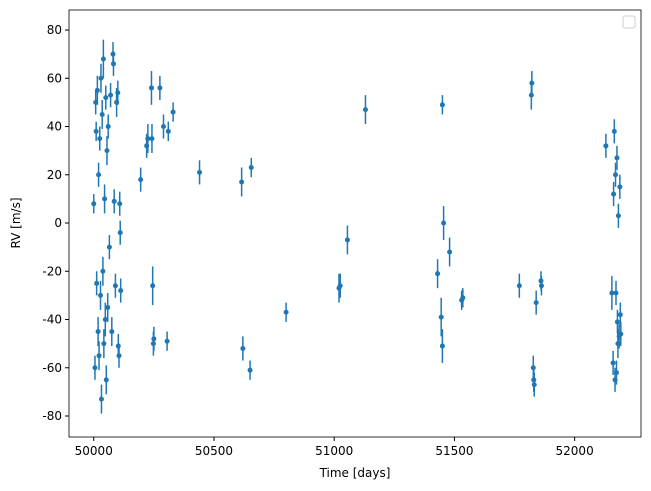 Image resolution: width=651 pixels, height=491 pixels. I want to click on legend-box, so click(629, 22).